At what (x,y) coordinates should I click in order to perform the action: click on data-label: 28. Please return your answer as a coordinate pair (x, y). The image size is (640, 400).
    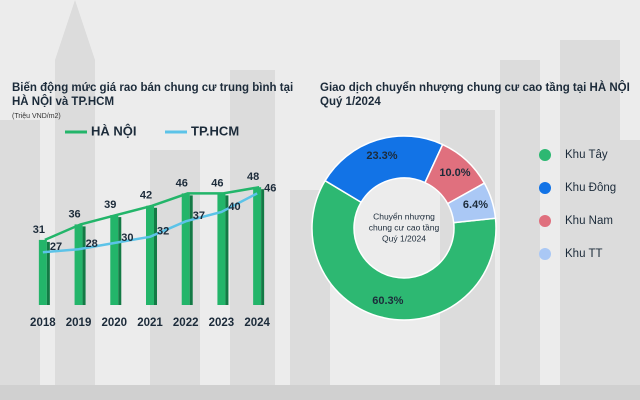
    Looking at the image, I should click on (92, 244).